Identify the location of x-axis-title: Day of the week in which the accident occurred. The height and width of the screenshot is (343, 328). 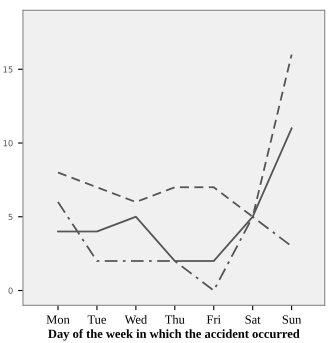
(174, 335).